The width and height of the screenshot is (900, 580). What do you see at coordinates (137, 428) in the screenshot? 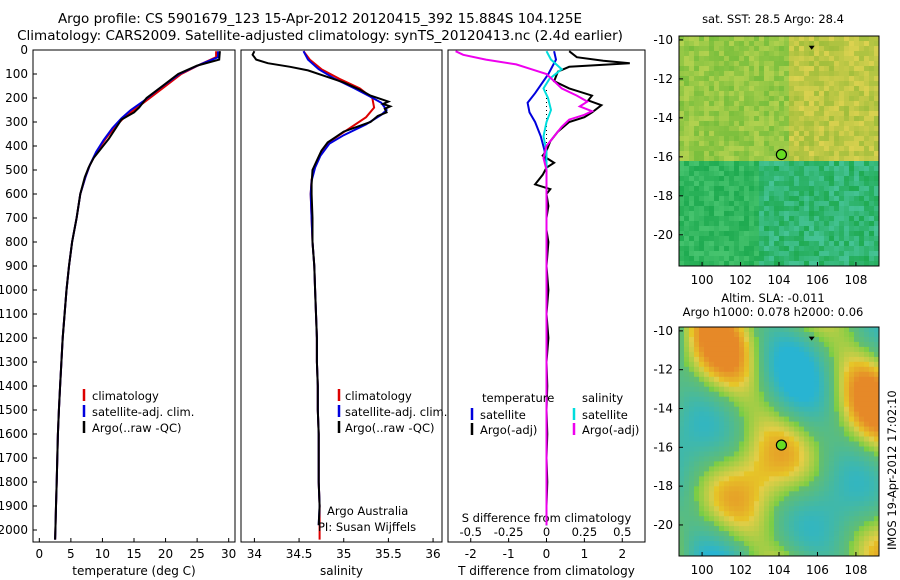
I see `legend-entry: Argo(..raw -QC)` at bounding box center [137, 428].